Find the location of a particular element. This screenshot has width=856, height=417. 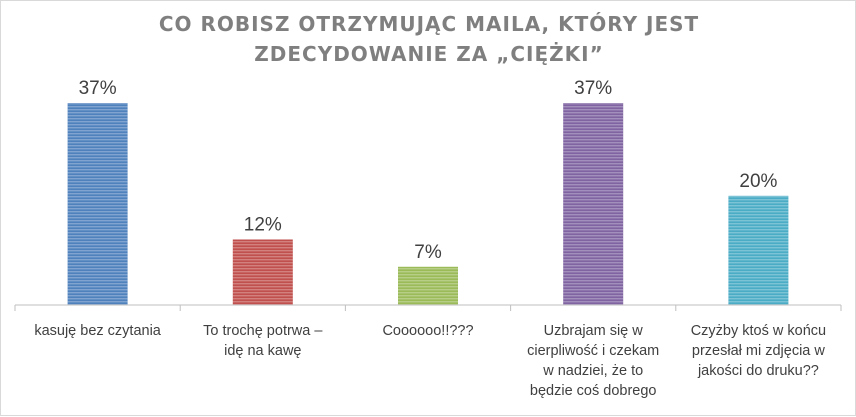

category-label-line: cierpliwość i czekam is located at coordinates (593, 351).